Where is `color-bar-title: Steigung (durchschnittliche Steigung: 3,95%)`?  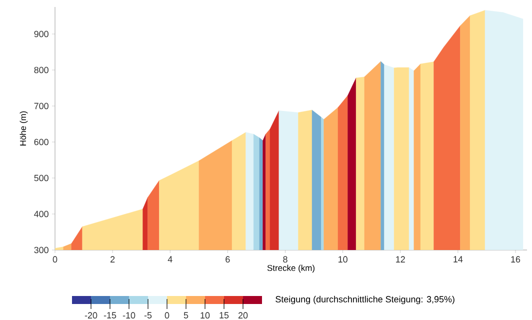 color-bar-title: Steigung (durchschnittliche Steigung: 3,95%) is located at coordinates (365, 300).